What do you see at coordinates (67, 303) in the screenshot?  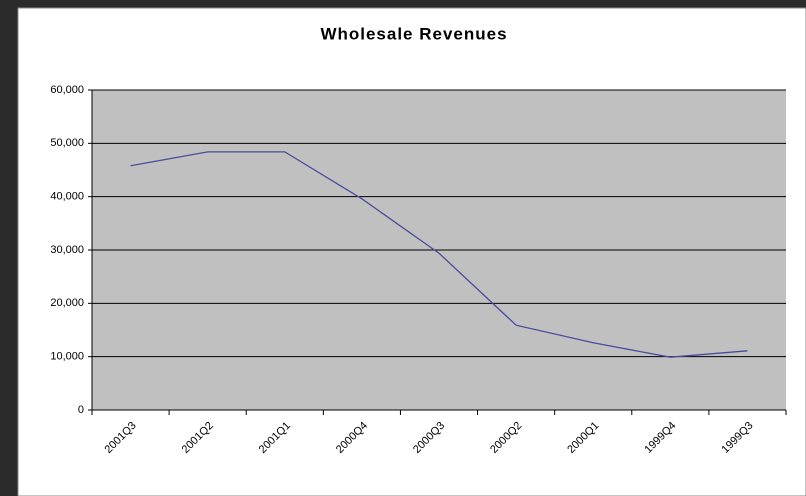 I see `y-tick-label: 20,000` at bounding box center [67, 303].